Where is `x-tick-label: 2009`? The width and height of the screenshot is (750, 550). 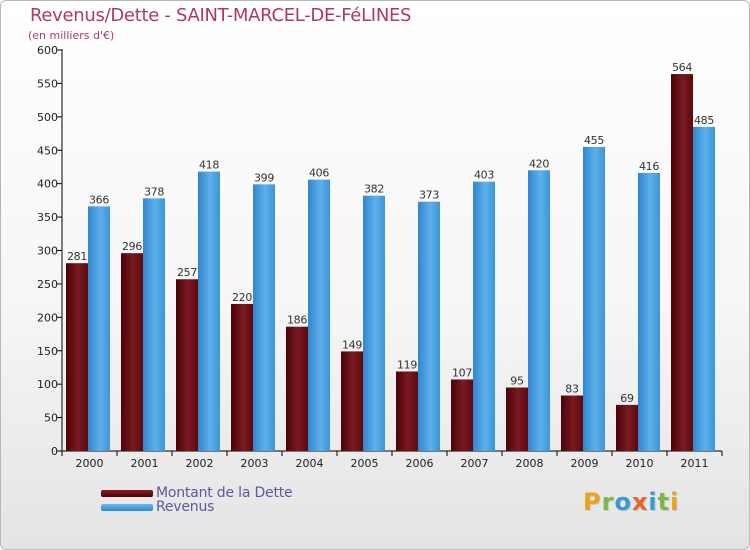
x-tick-label: 2009 is located at coordinates (585, 463).